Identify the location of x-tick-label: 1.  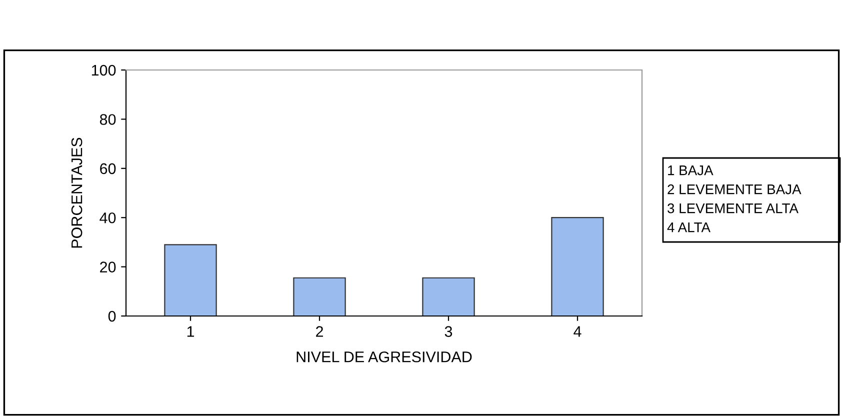
(190, 331).